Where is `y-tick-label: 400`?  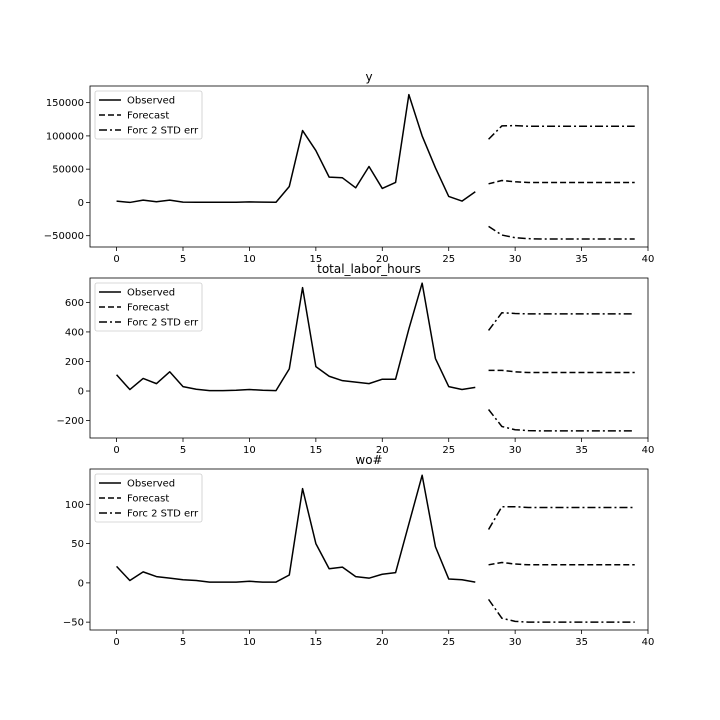
y-tick-label: 400 is located at coordinates (74, 332).